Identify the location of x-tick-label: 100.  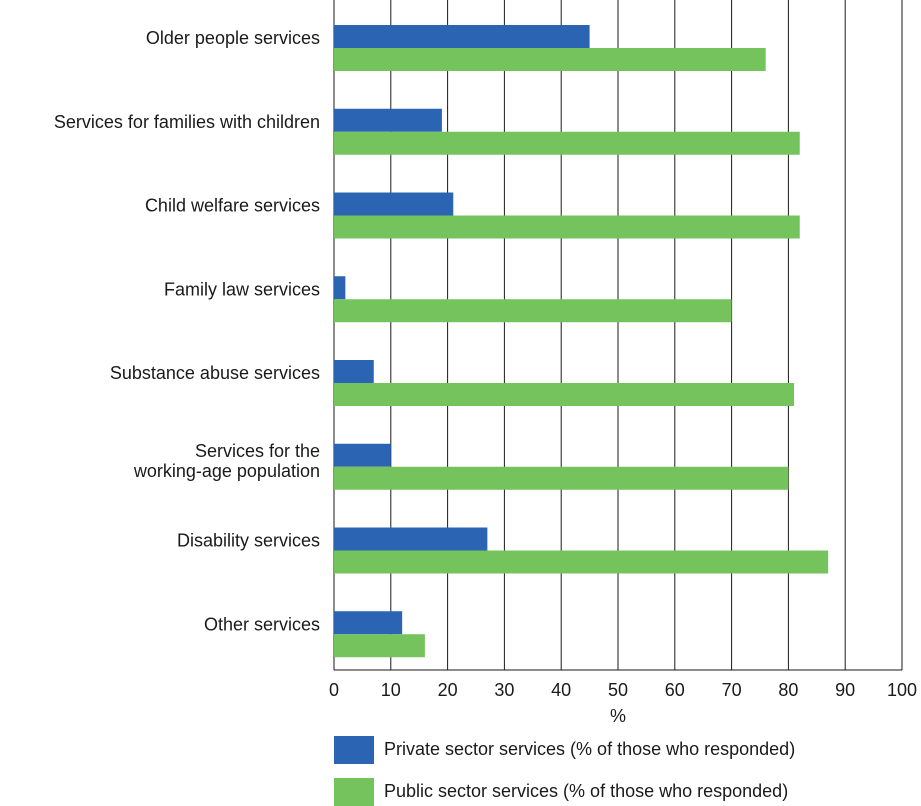
(902, 690).